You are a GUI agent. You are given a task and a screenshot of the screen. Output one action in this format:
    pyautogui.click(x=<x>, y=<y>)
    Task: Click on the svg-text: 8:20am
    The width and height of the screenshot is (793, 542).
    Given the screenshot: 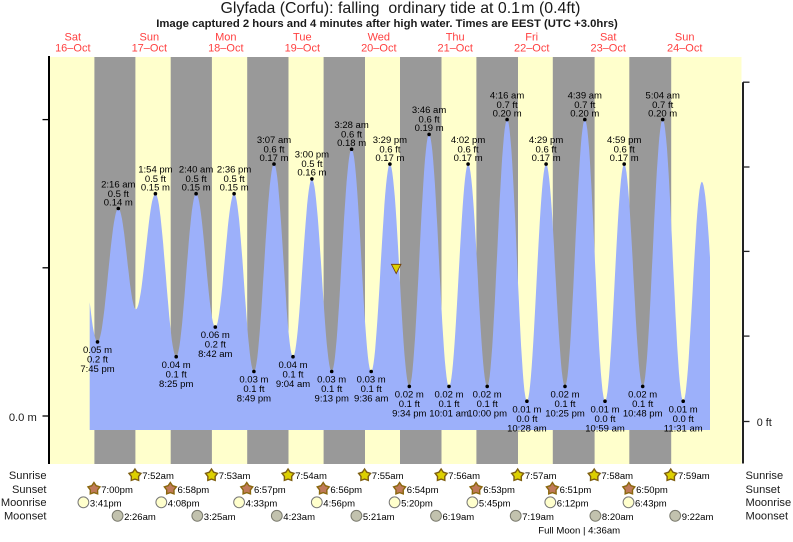 What is the action you would take?
    pyautogui.click(x=618, y=517)
    